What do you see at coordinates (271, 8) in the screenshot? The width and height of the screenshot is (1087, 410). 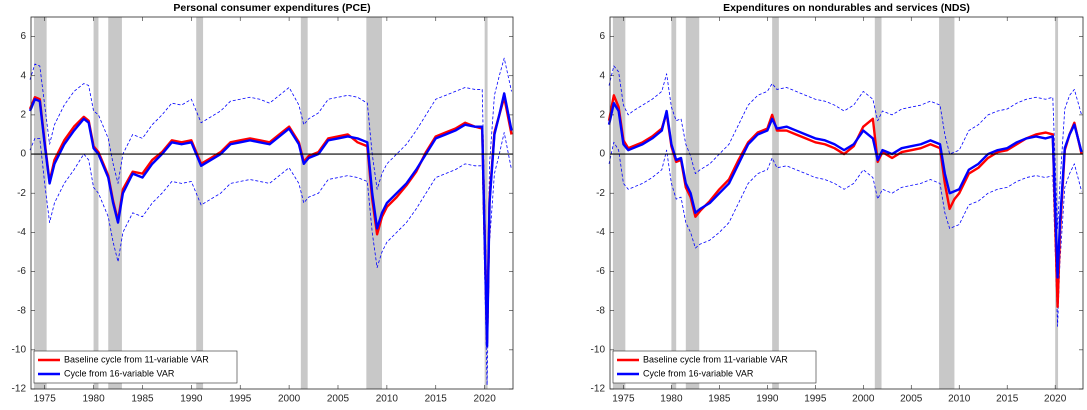 I see `chart-title: Personal consumer expenditures (PCE)` at bounding box center [271, 8].